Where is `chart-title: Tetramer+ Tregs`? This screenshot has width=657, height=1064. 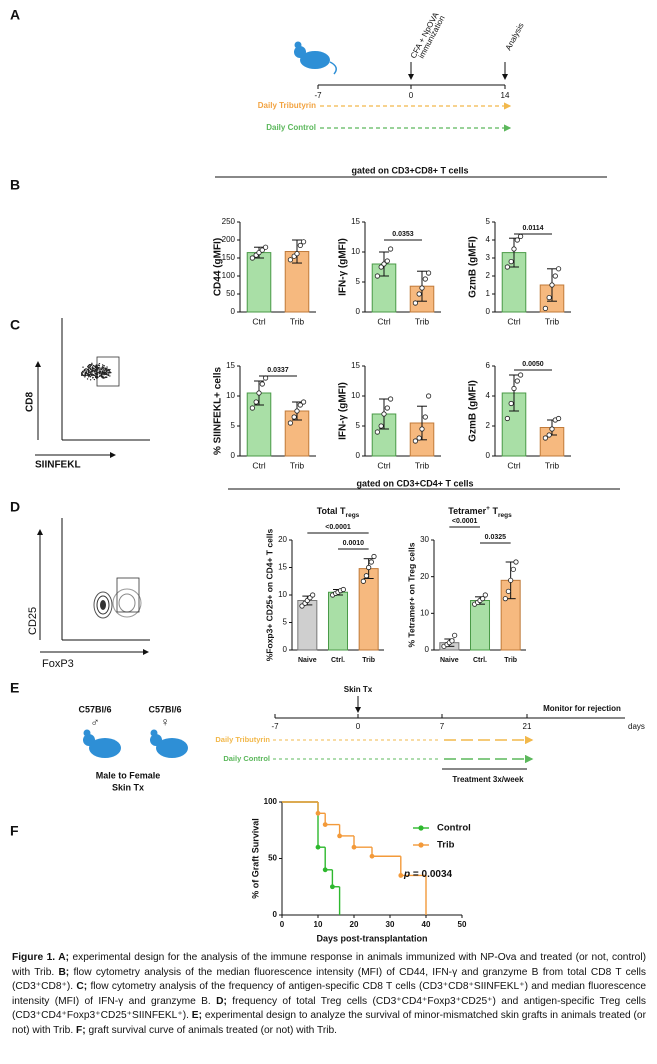 chart-title: Tetramer+ Tregs is located at coordinates (480, 512).